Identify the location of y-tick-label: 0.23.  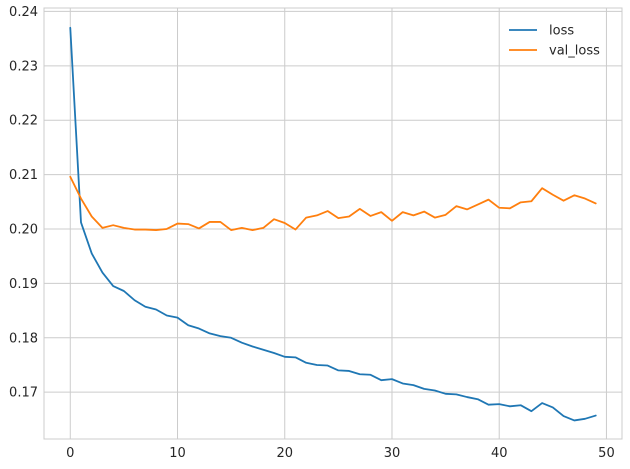
(23, 66).